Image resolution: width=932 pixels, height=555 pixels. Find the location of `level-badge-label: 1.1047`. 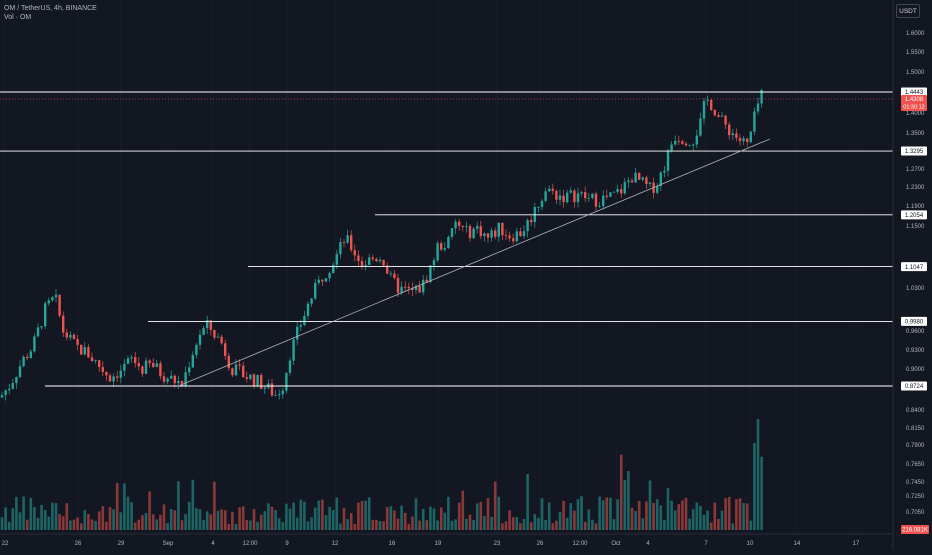

level-badge-label: 1.1047 is located at coordinates (914, 268).